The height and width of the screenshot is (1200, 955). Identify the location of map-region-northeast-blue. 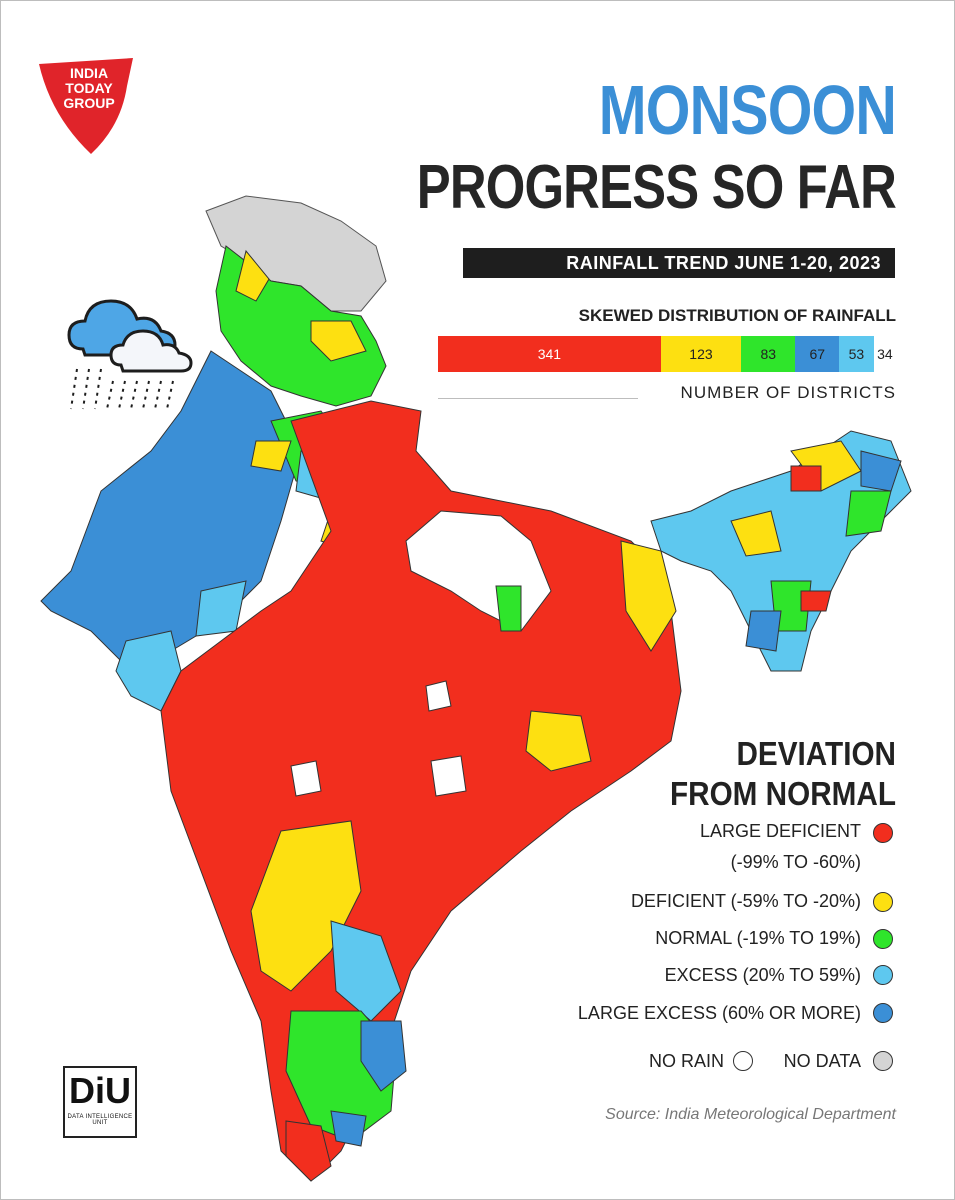
(823, 551).